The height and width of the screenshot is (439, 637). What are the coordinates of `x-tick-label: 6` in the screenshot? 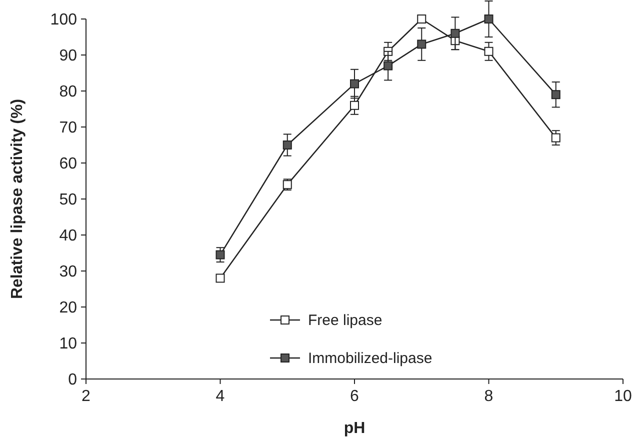 It's located at (355, 396).